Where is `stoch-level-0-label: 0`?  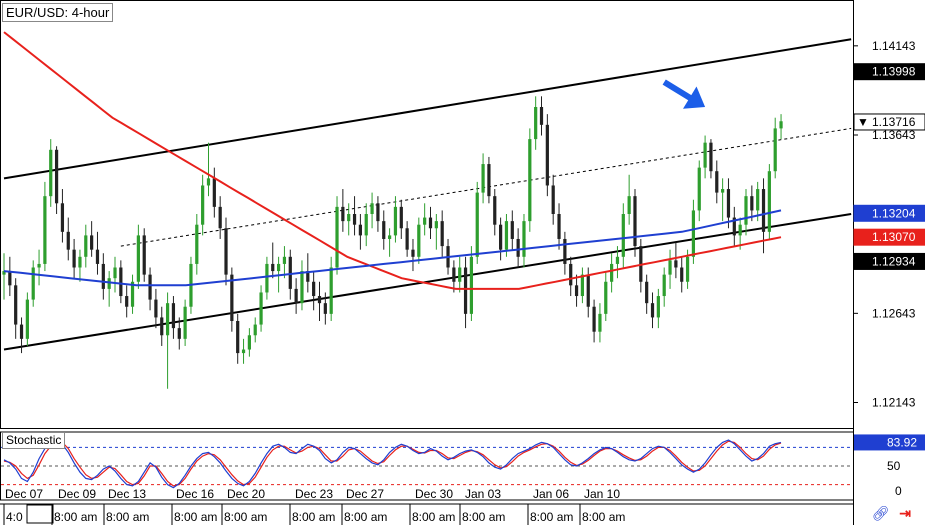 stoch-level-0-label: 0 is located at coordinates (898, 491).